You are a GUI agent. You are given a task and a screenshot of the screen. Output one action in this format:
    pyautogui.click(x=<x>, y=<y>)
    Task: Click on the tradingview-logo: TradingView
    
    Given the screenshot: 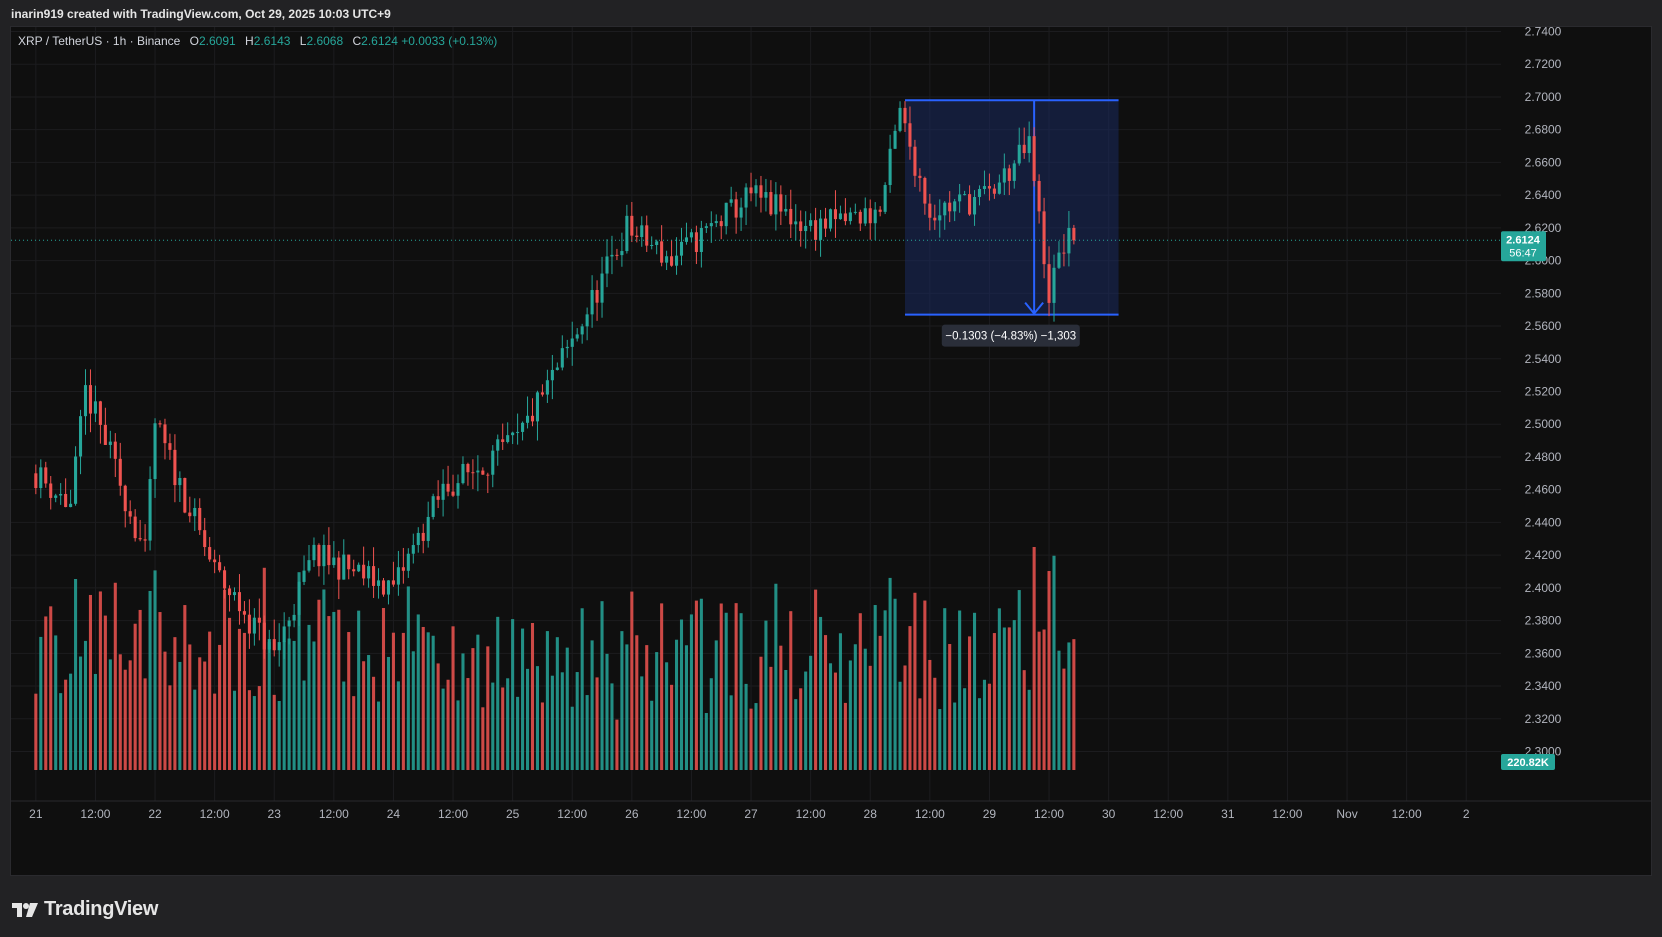 What is the action you would take?
    pyautogui.click(x=85, y=909)
    